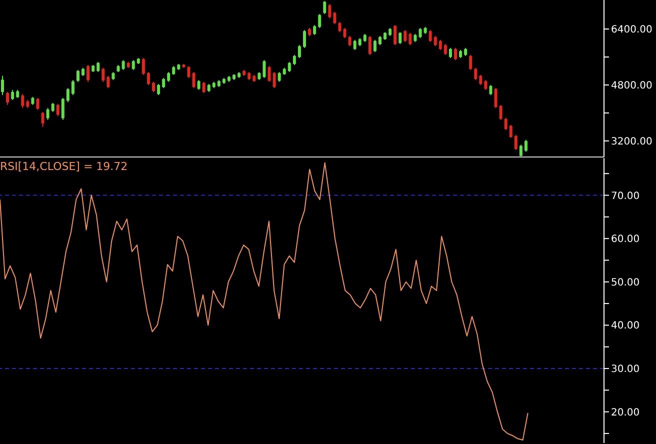  Describe the element at coordinates (625, 370) in the screenshot. I see `y-tick-label: 30.00` at that location.